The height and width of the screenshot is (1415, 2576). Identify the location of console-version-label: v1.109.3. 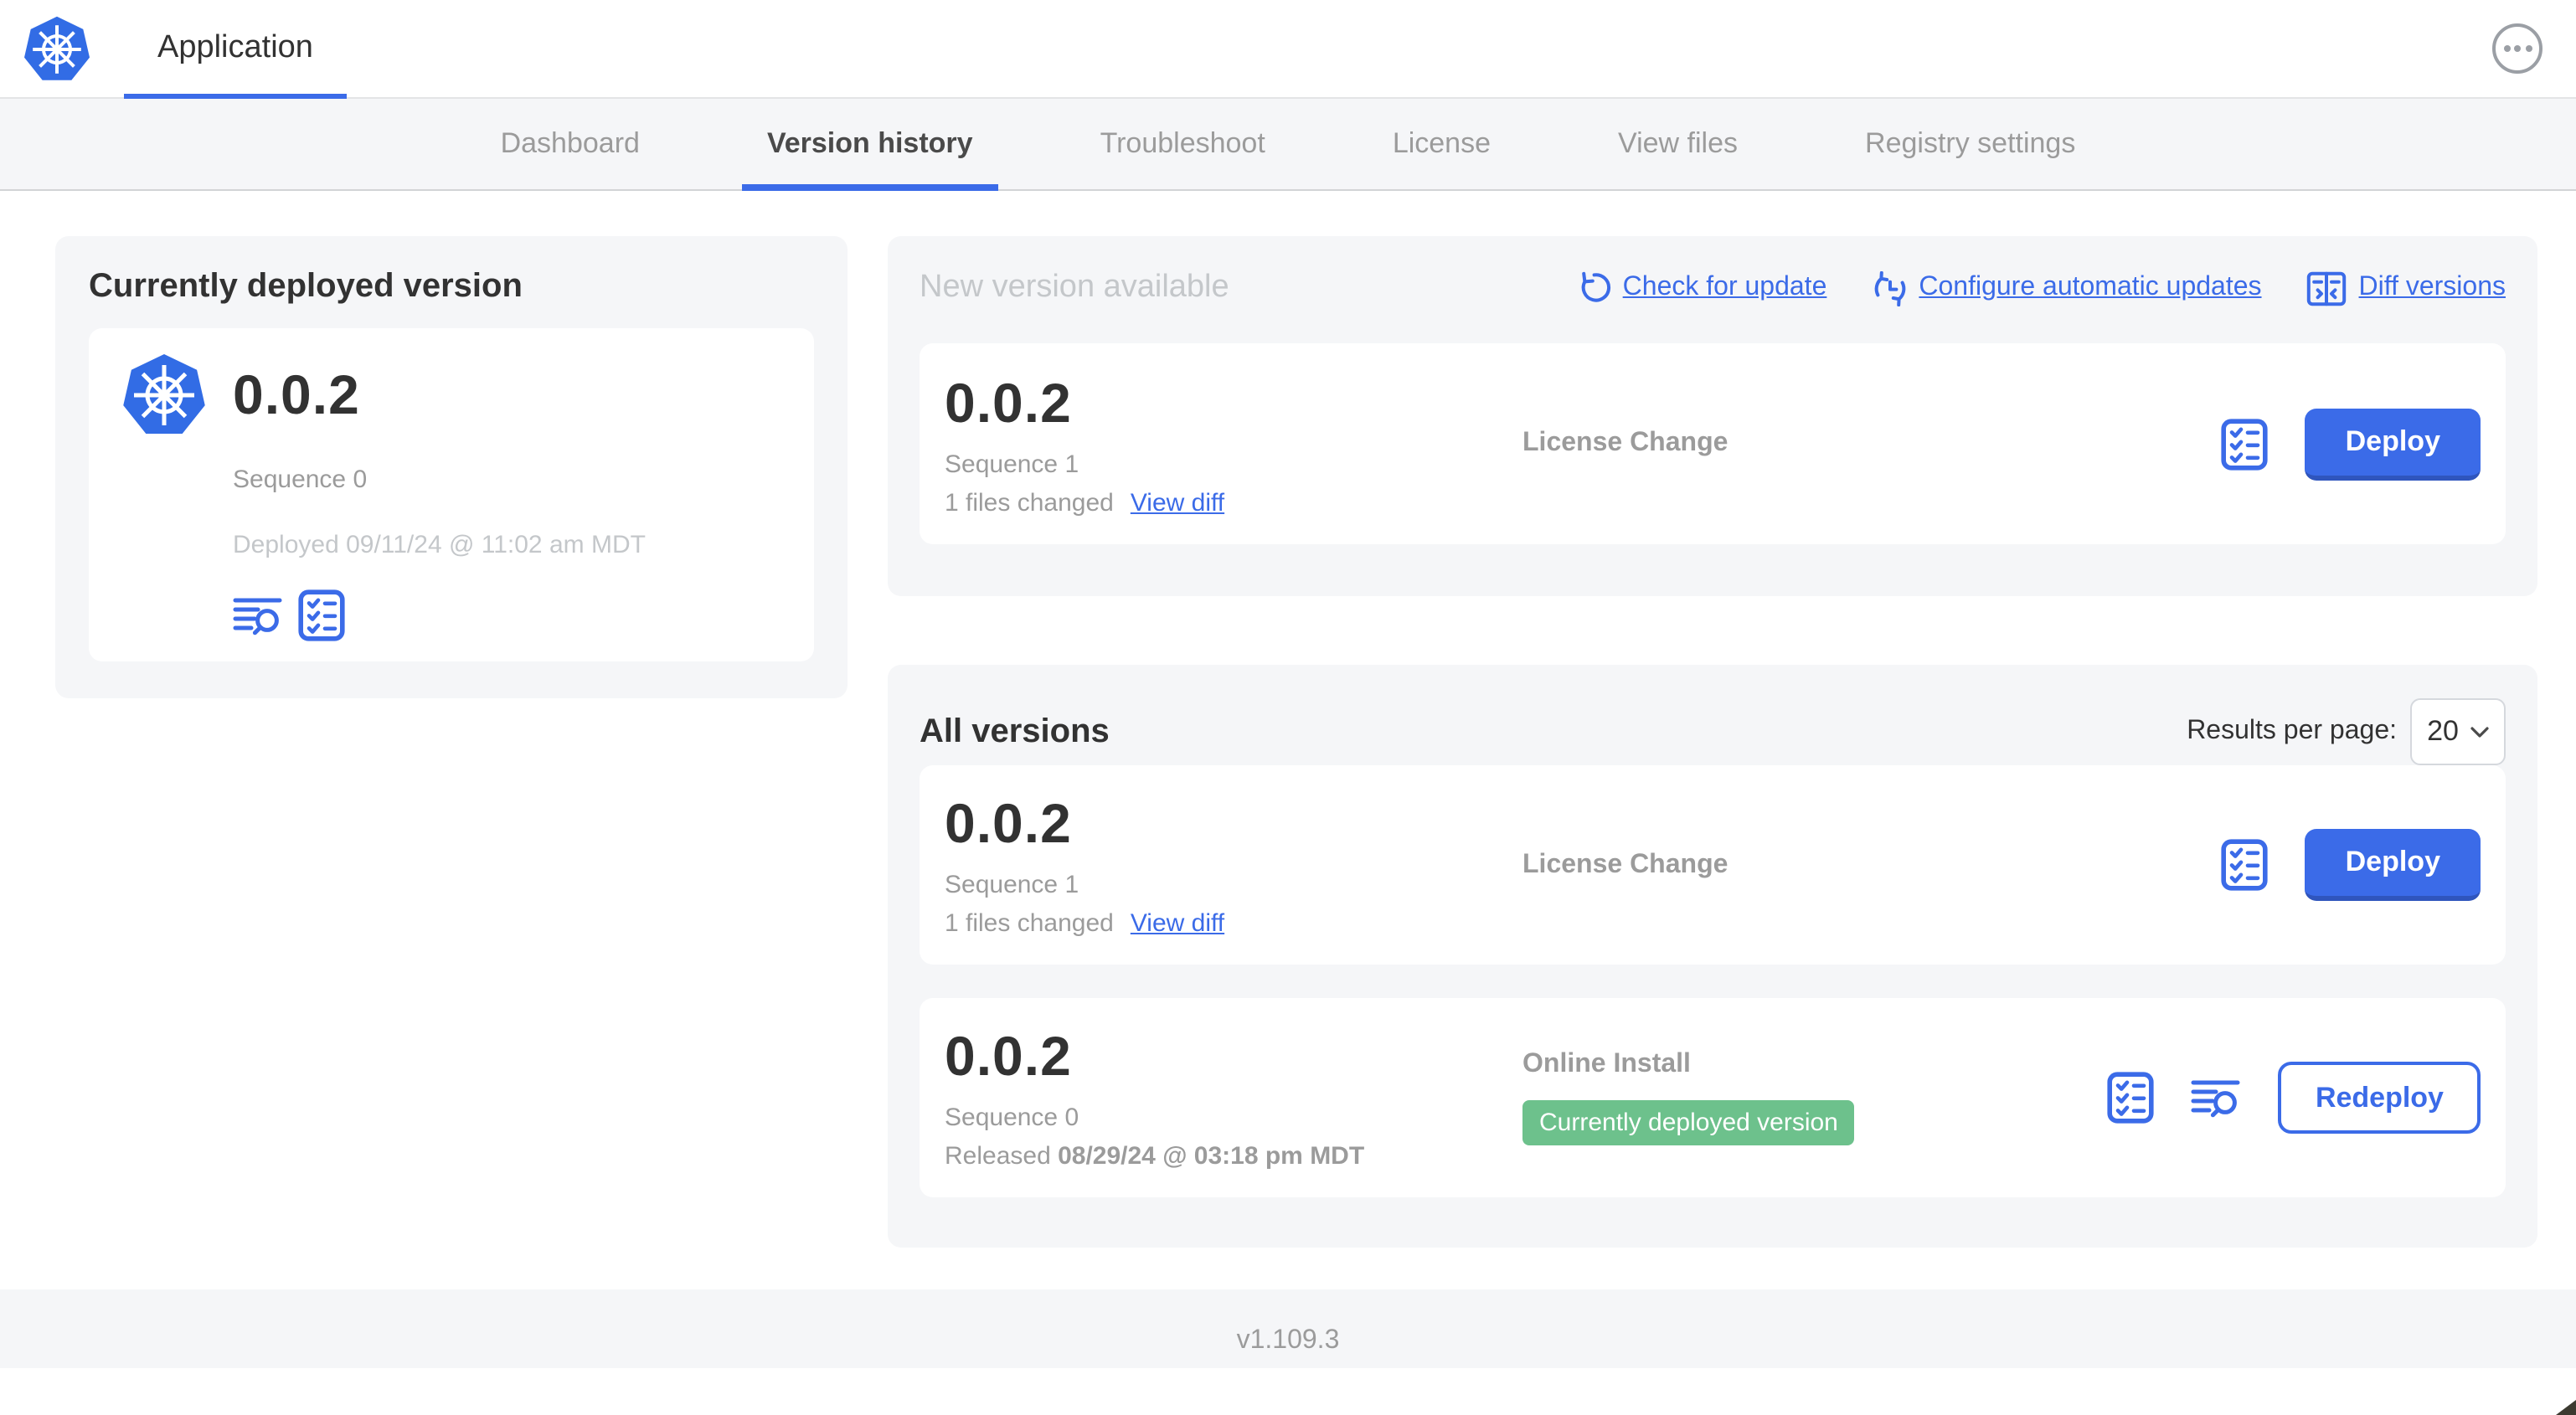
(1288, 1340).